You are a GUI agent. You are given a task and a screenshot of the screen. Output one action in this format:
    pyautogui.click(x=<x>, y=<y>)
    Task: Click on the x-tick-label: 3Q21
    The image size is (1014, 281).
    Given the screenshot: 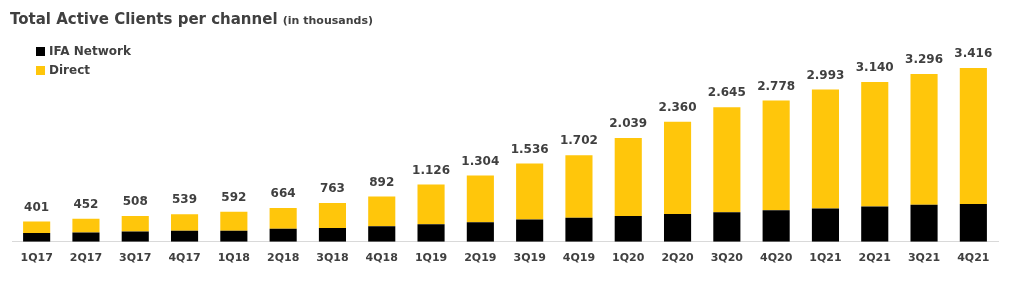 What is the action you would take?
    pyautogui.click(x=924, y=258)
    